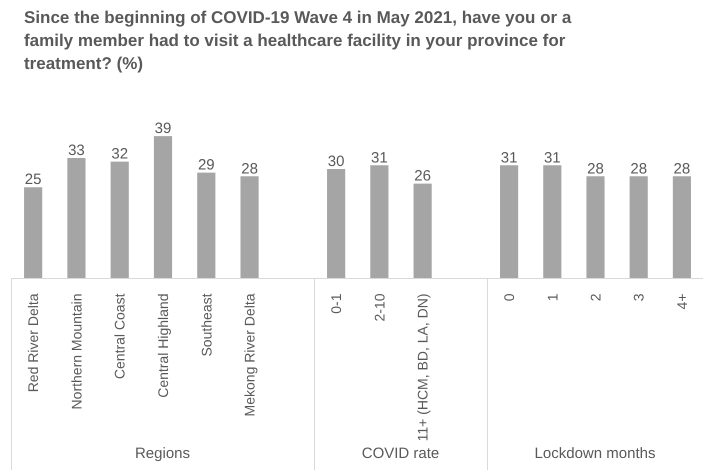 Image resolution: width=703 pixels, height=470 pixels. Describe the element at coordinates (401, 454) in the screenshot. I see `x-axis-title: COVID rate` at that location.